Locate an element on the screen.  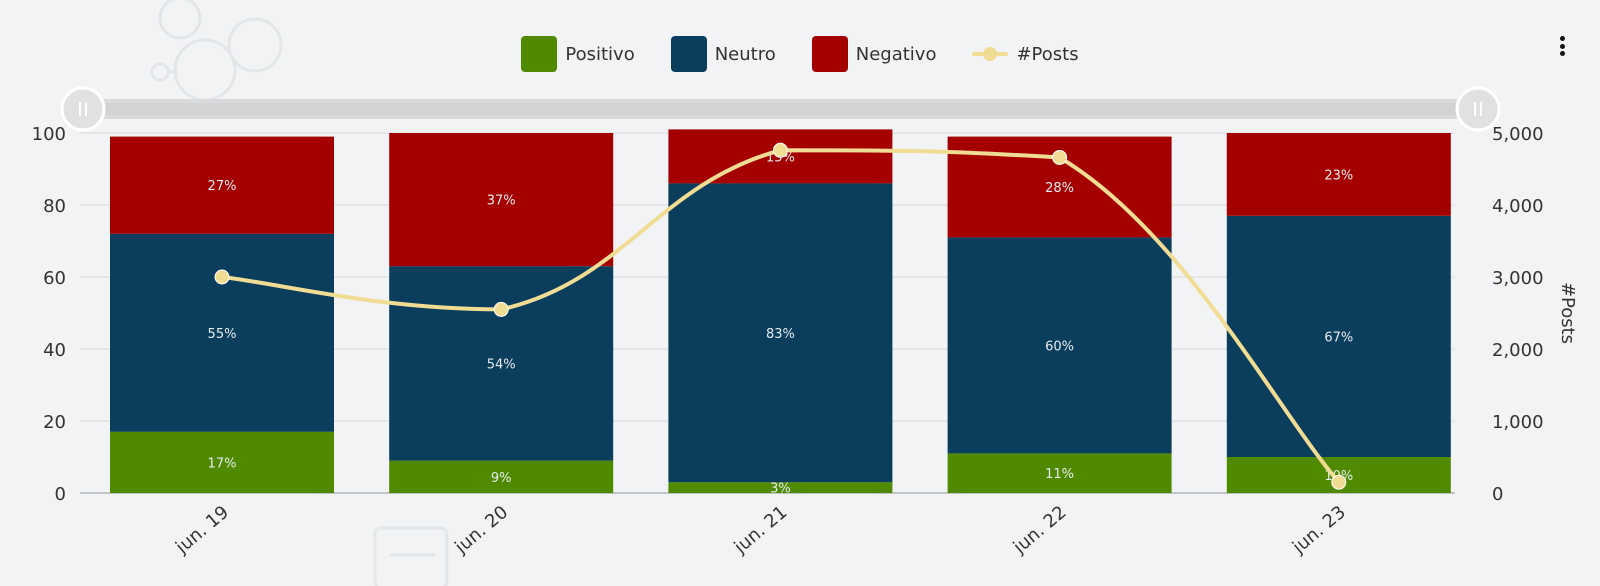
navigator-handle-left is located at coordinates (83, 109).